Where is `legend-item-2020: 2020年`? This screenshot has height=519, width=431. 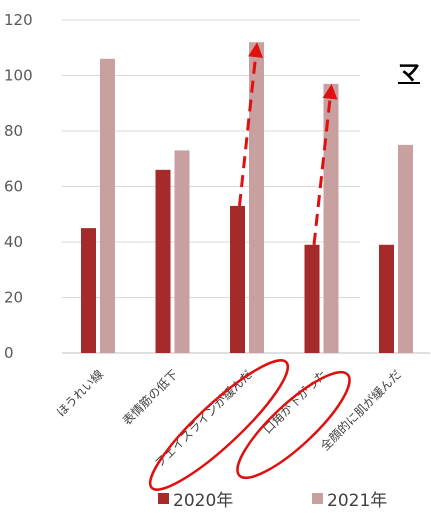
legend-item-2020: 2020年 is located at coordinates (195, 498).